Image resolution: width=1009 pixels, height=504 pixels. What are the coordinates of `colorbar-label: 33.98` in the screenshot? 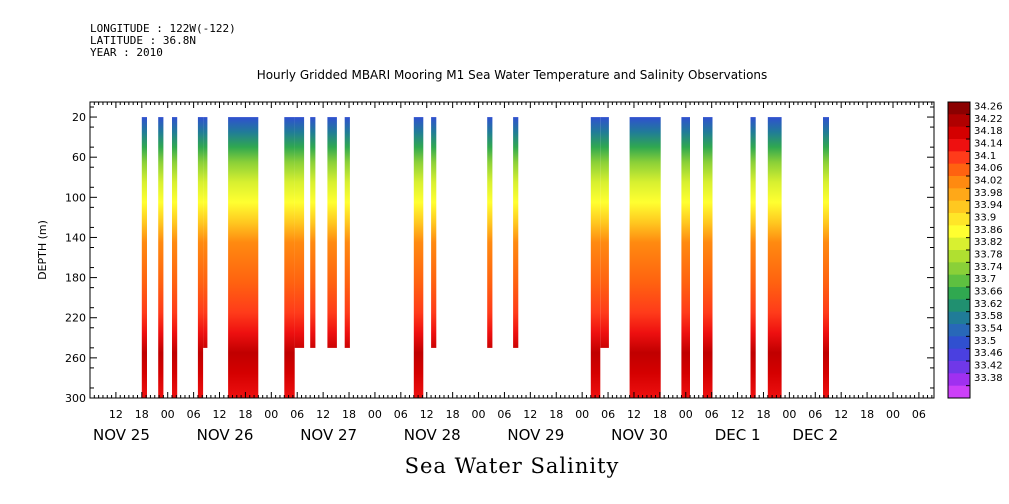 It's located at (988, 193).